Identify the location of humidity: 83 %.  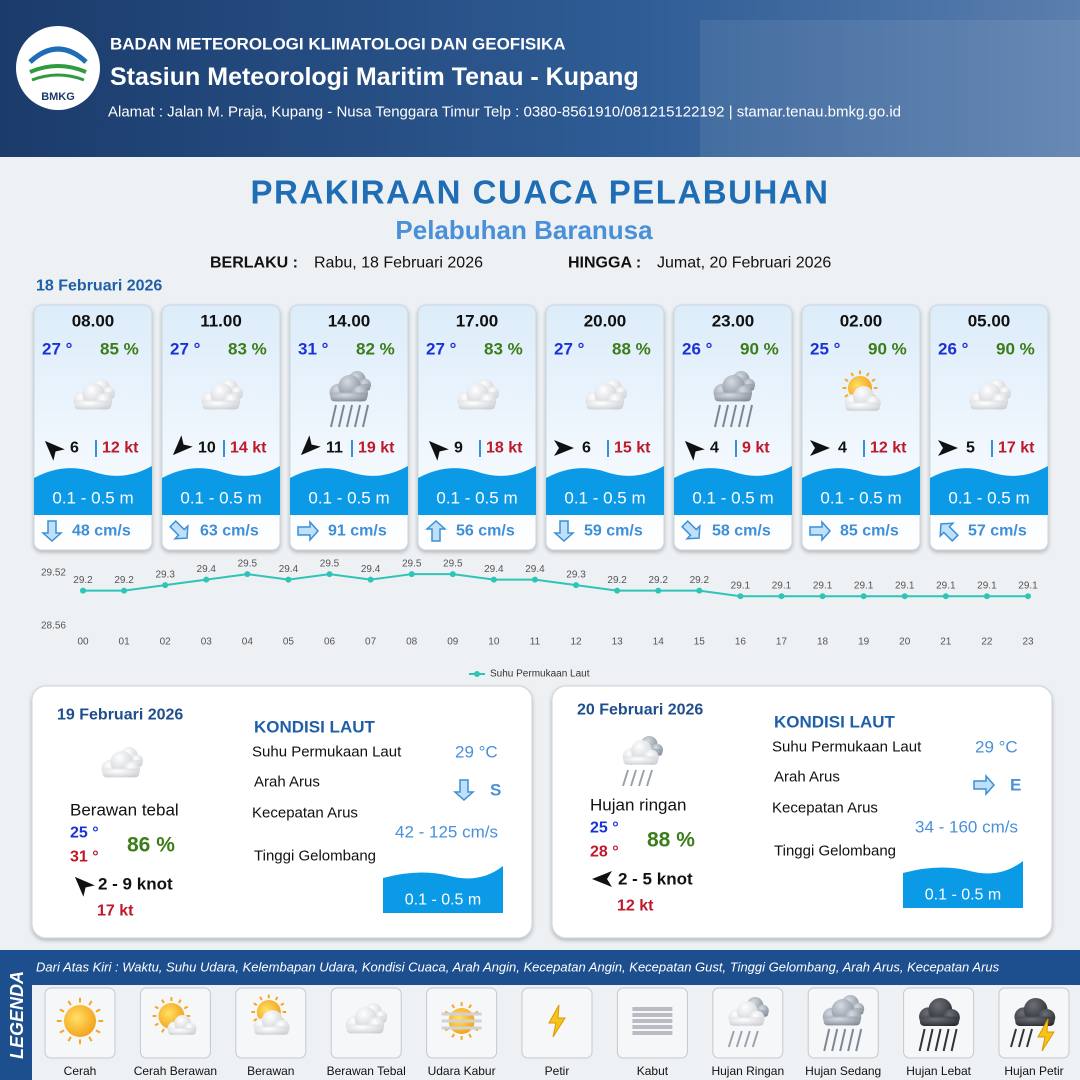
(503, 349).